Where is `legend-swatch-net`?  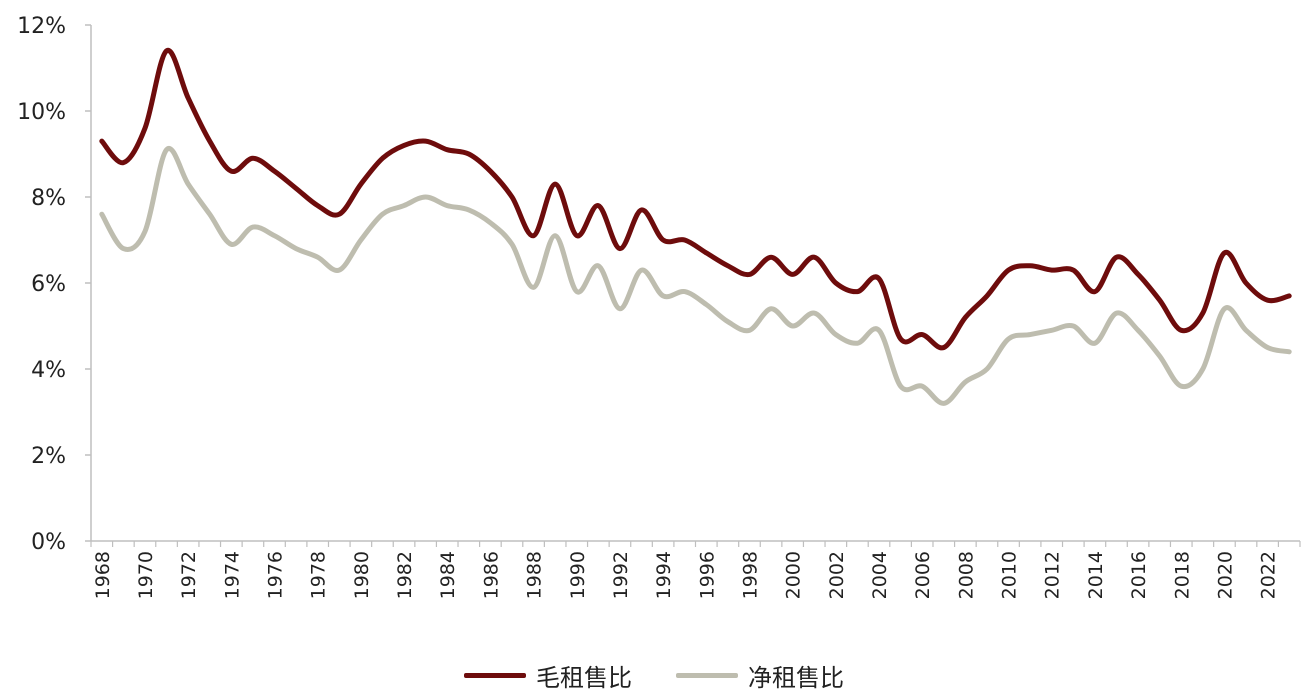 legend-swatch-net is located at coordinates (707, 675).